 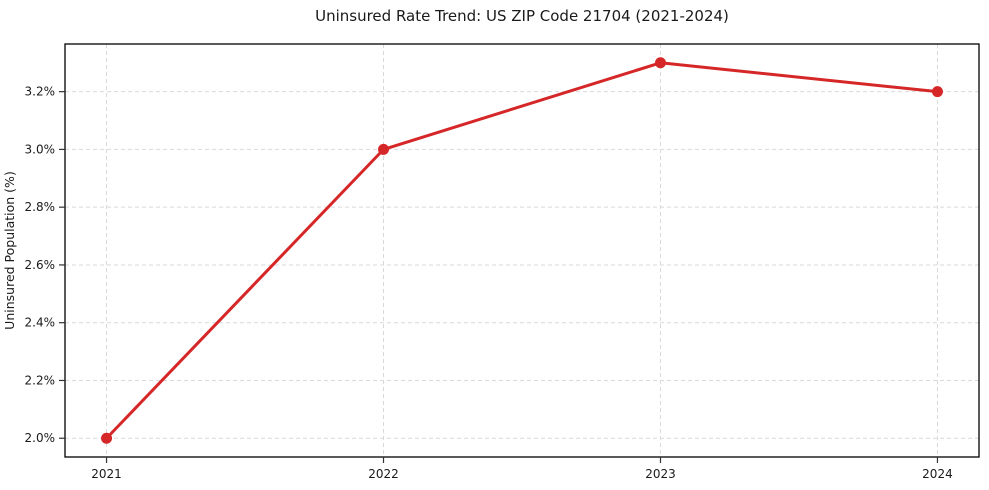 What do you see at coordinates (107, 438) in the screenshot?
I see `data-point-2021` at bounding box center [107, 438].